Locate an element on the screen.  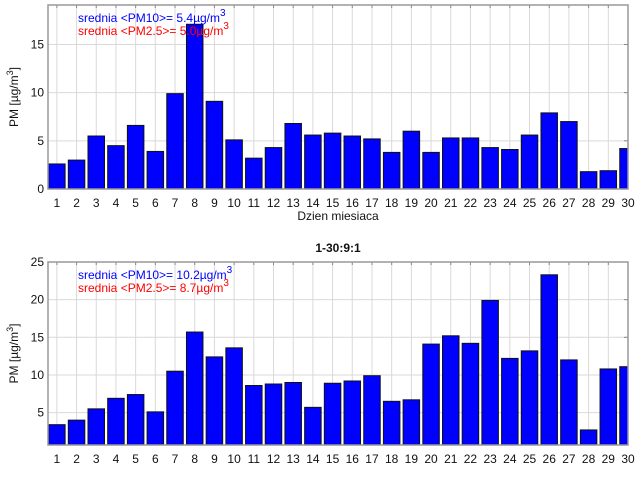
x-axis-label: Dzien miesiaca is located at coordinates (338, 216).